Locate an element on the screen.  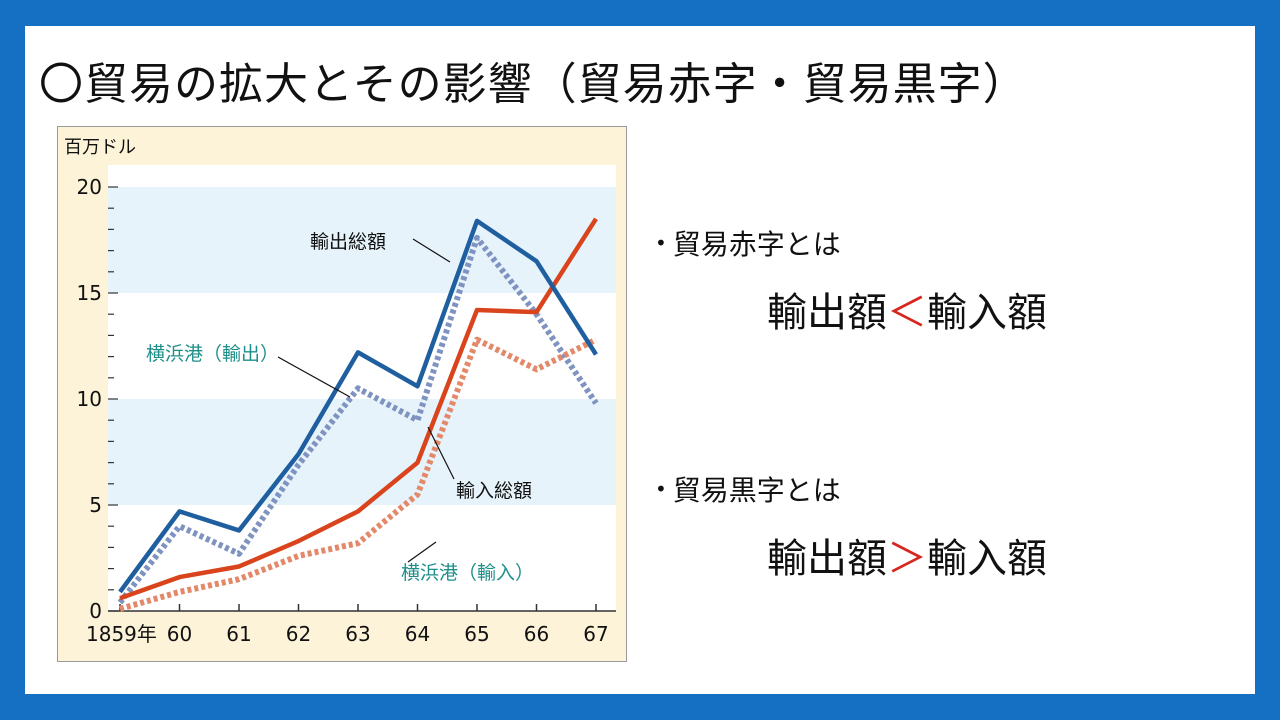
formula-deficit: 輸出額＜輸入額 is located at coordinates (907, 309).